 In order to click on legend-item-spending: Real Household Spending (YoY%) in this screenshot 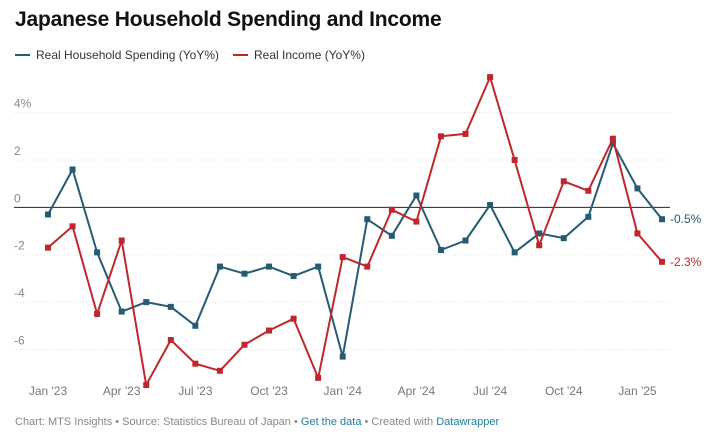, I will do `click(117, 55)`.